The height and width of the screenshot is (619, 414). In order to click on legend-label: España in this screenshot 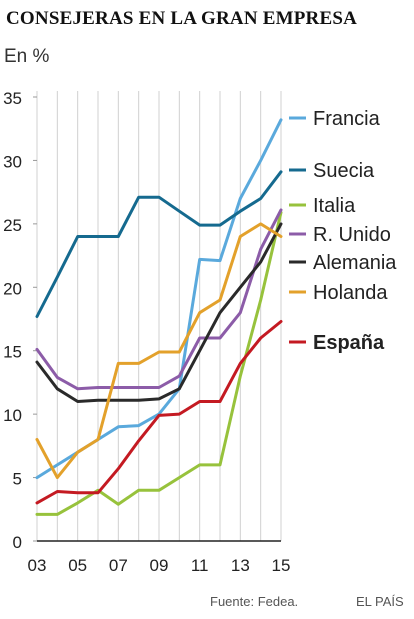, I will do `click(349, 343)`.